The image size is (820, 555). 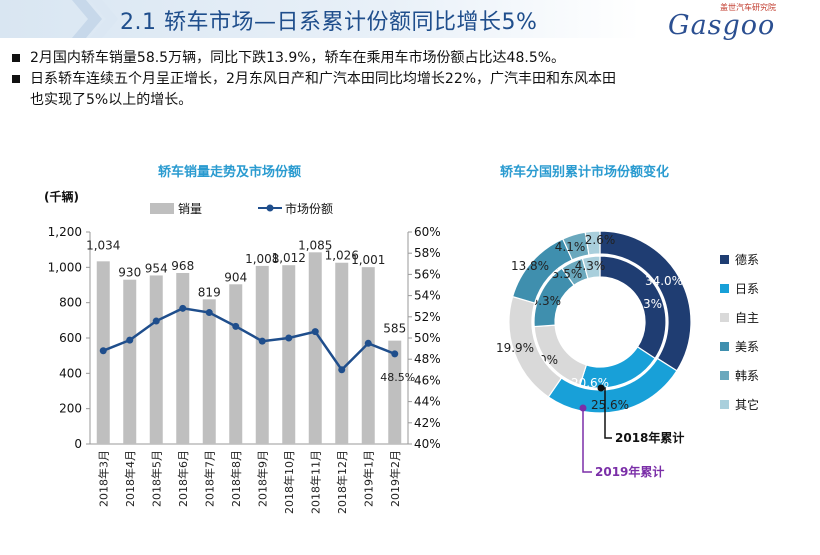 I want to click on header-chevron-icon, so click(x=95, y=19).